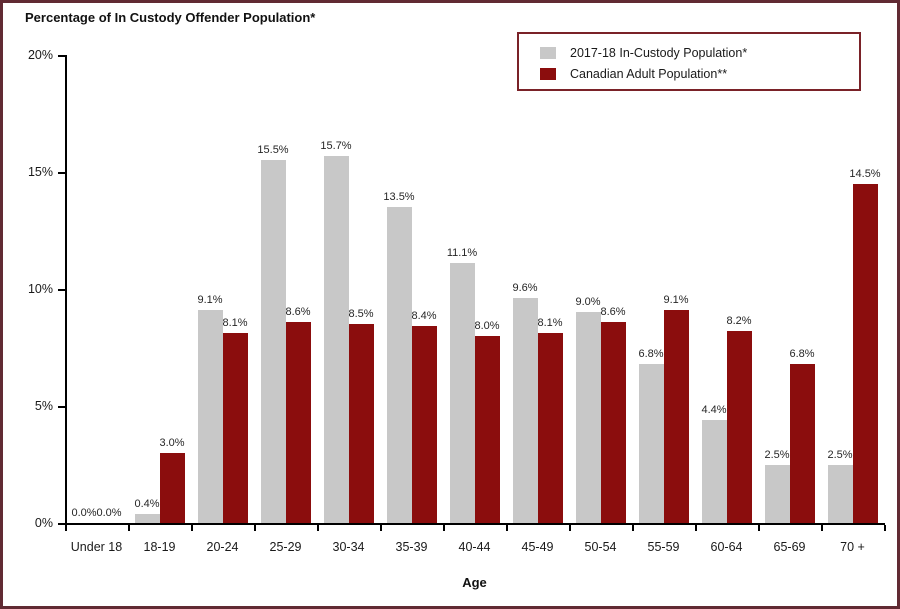 This screenshot has width=900, height=609. I want to click on bar-label-in-custody-population-50-54: 9.0%, so click(588, 302).